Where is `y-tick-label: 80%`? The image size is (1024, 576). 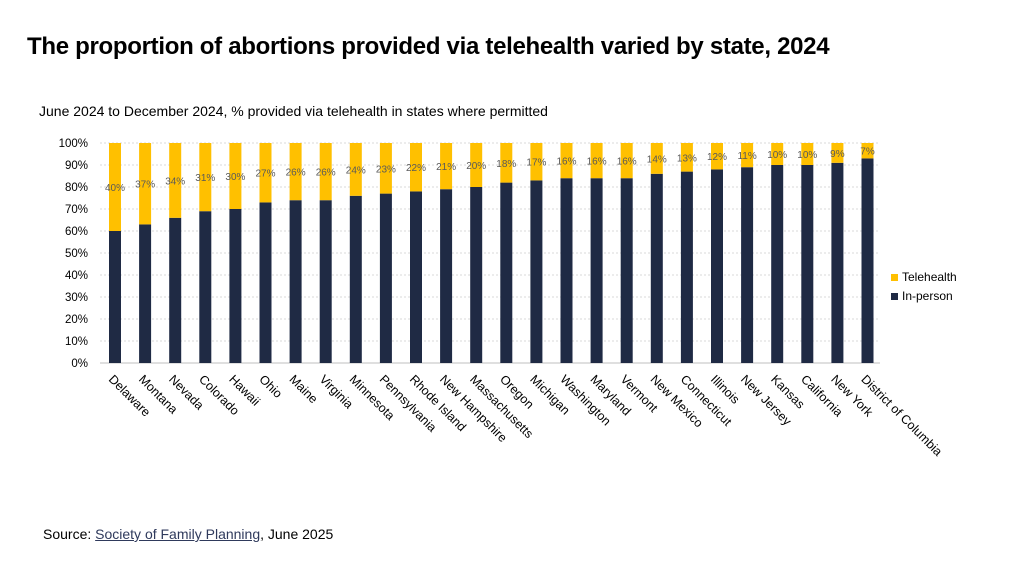
y-tick-label: 80% is located at coordinates (76, 188).